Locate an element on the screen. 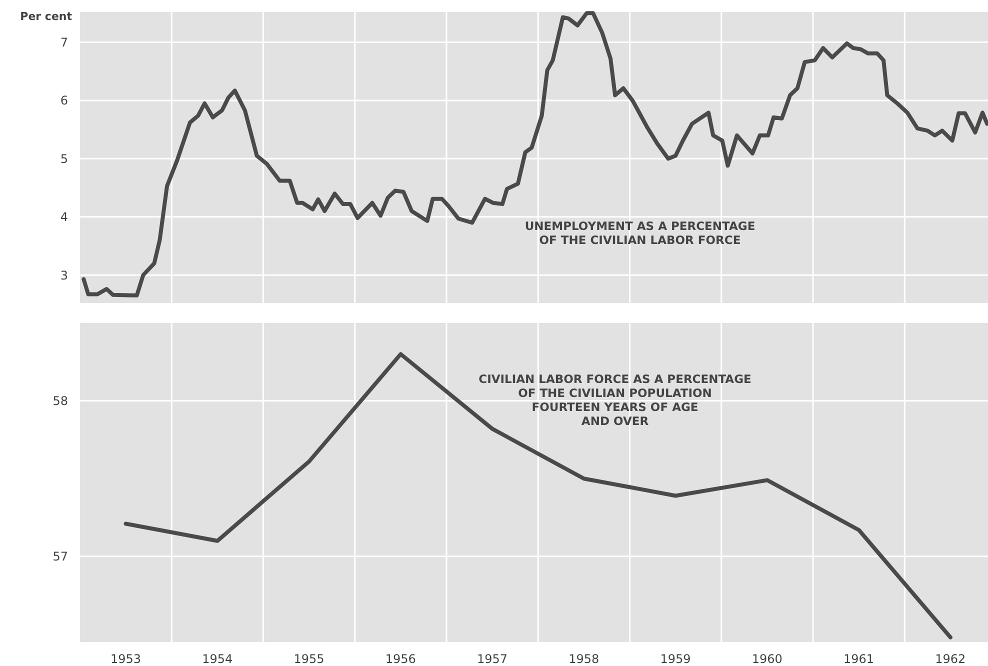  x-tick-label: 1960 is located at coordinates (767, 659).